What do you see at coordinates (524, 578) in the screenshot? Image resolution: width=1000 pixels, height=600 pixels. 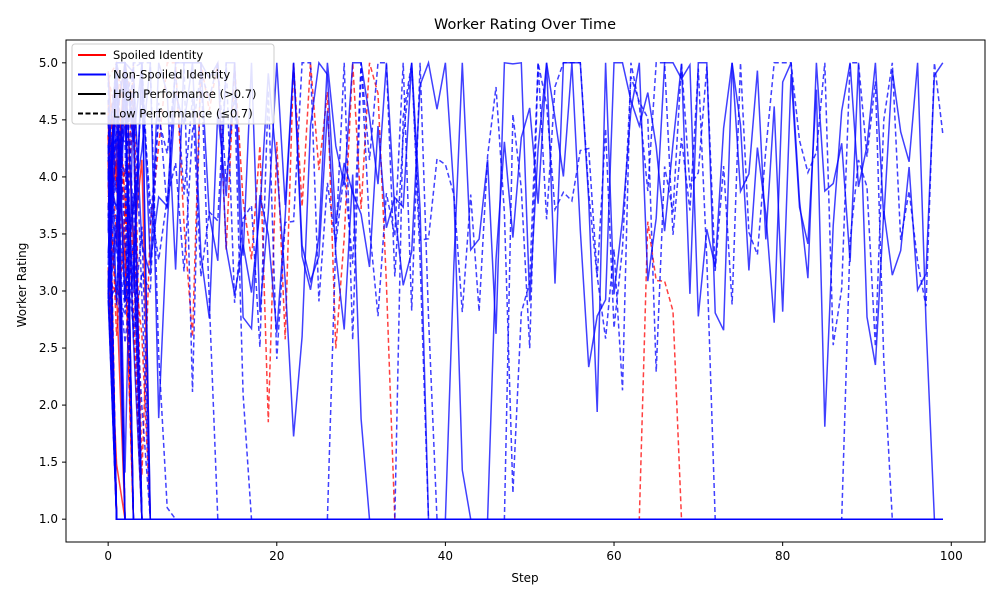 I see `x-axis-label: Step` at bounding box center [524, 578].